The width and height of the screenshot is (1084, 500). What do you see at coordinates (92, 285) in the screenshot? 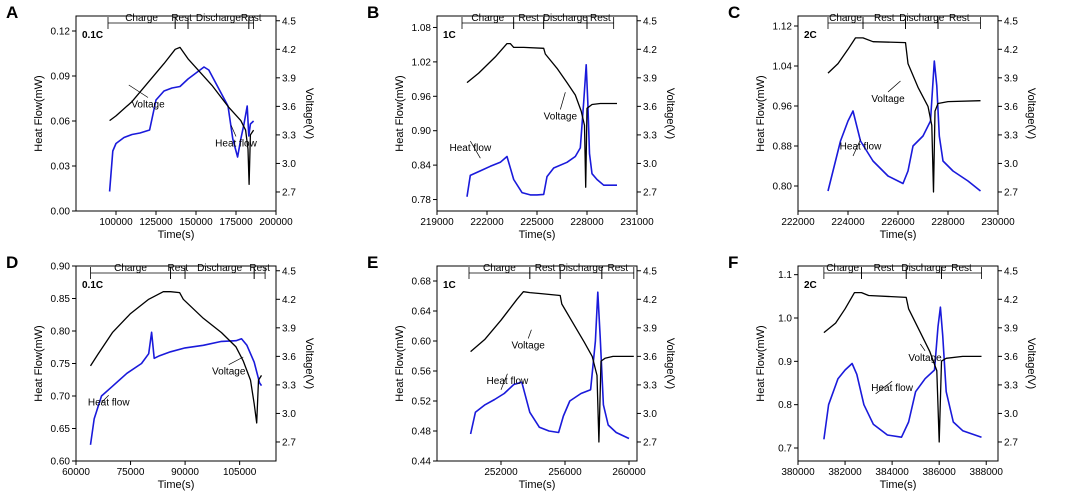
I see `rate-label: 0.1C` at bounding box center [92, 285].